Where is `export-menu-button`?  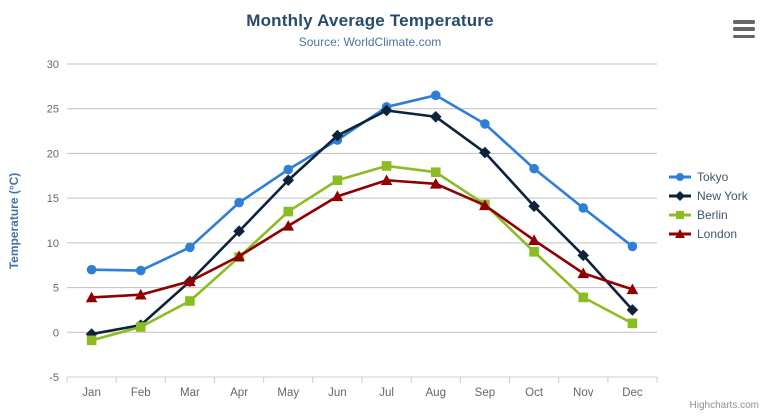 export-menu-button is located at coordinates (745, 29).